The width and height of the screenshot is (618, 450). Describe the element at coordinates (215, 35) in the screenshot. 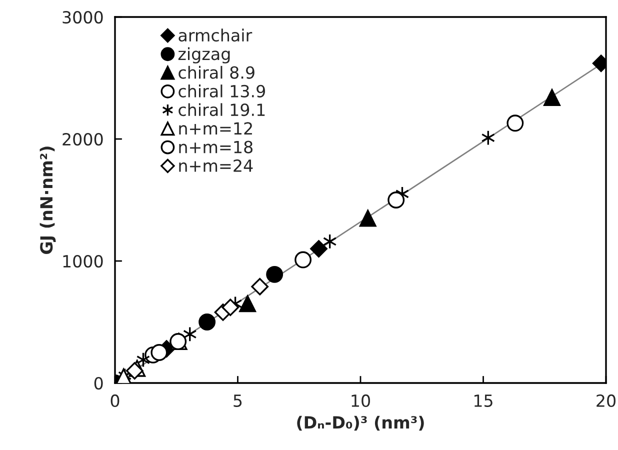

I see `legend-label: armchair` at that location.